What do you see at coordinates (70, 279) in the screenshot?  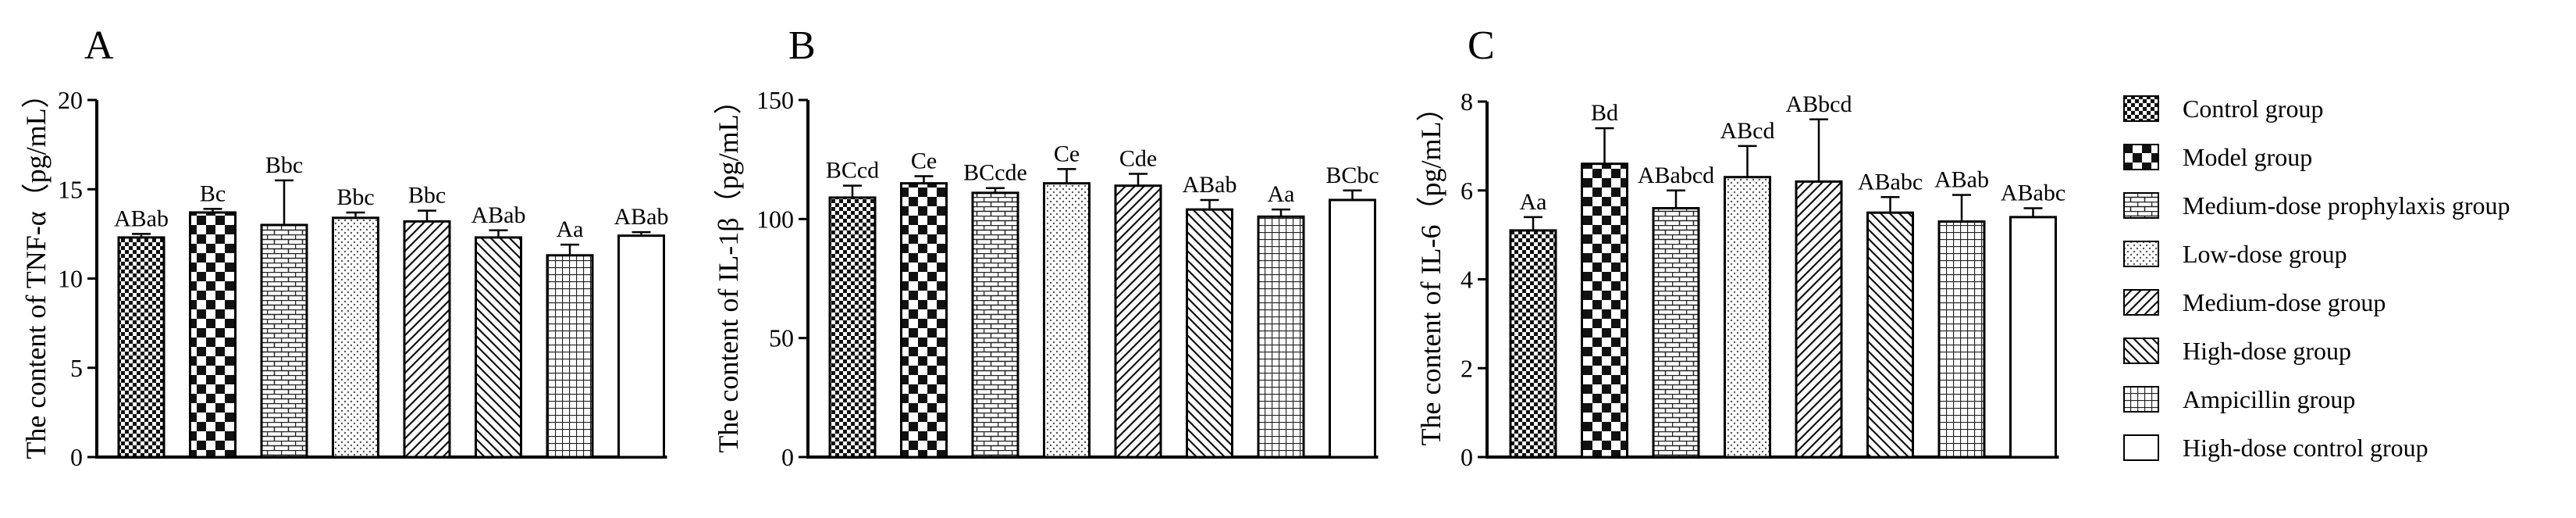 I see `y-tick-label: 10` at bounding box center [70, 279].